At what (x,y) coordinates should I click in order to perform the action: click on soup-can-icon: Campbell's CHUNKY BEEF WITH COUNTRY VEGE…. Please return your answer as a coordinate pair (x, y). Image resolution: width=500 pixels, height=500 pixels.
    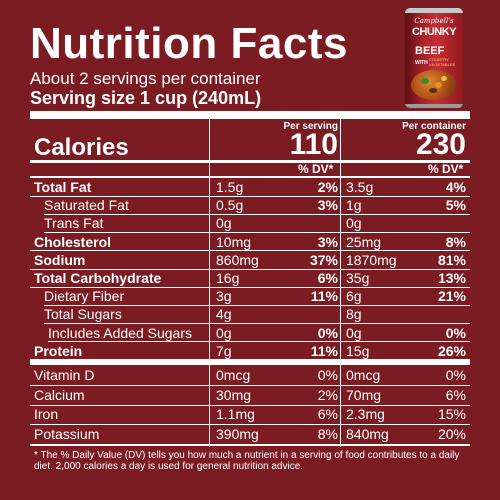
    Looking at the image, I should click on (434, 58).